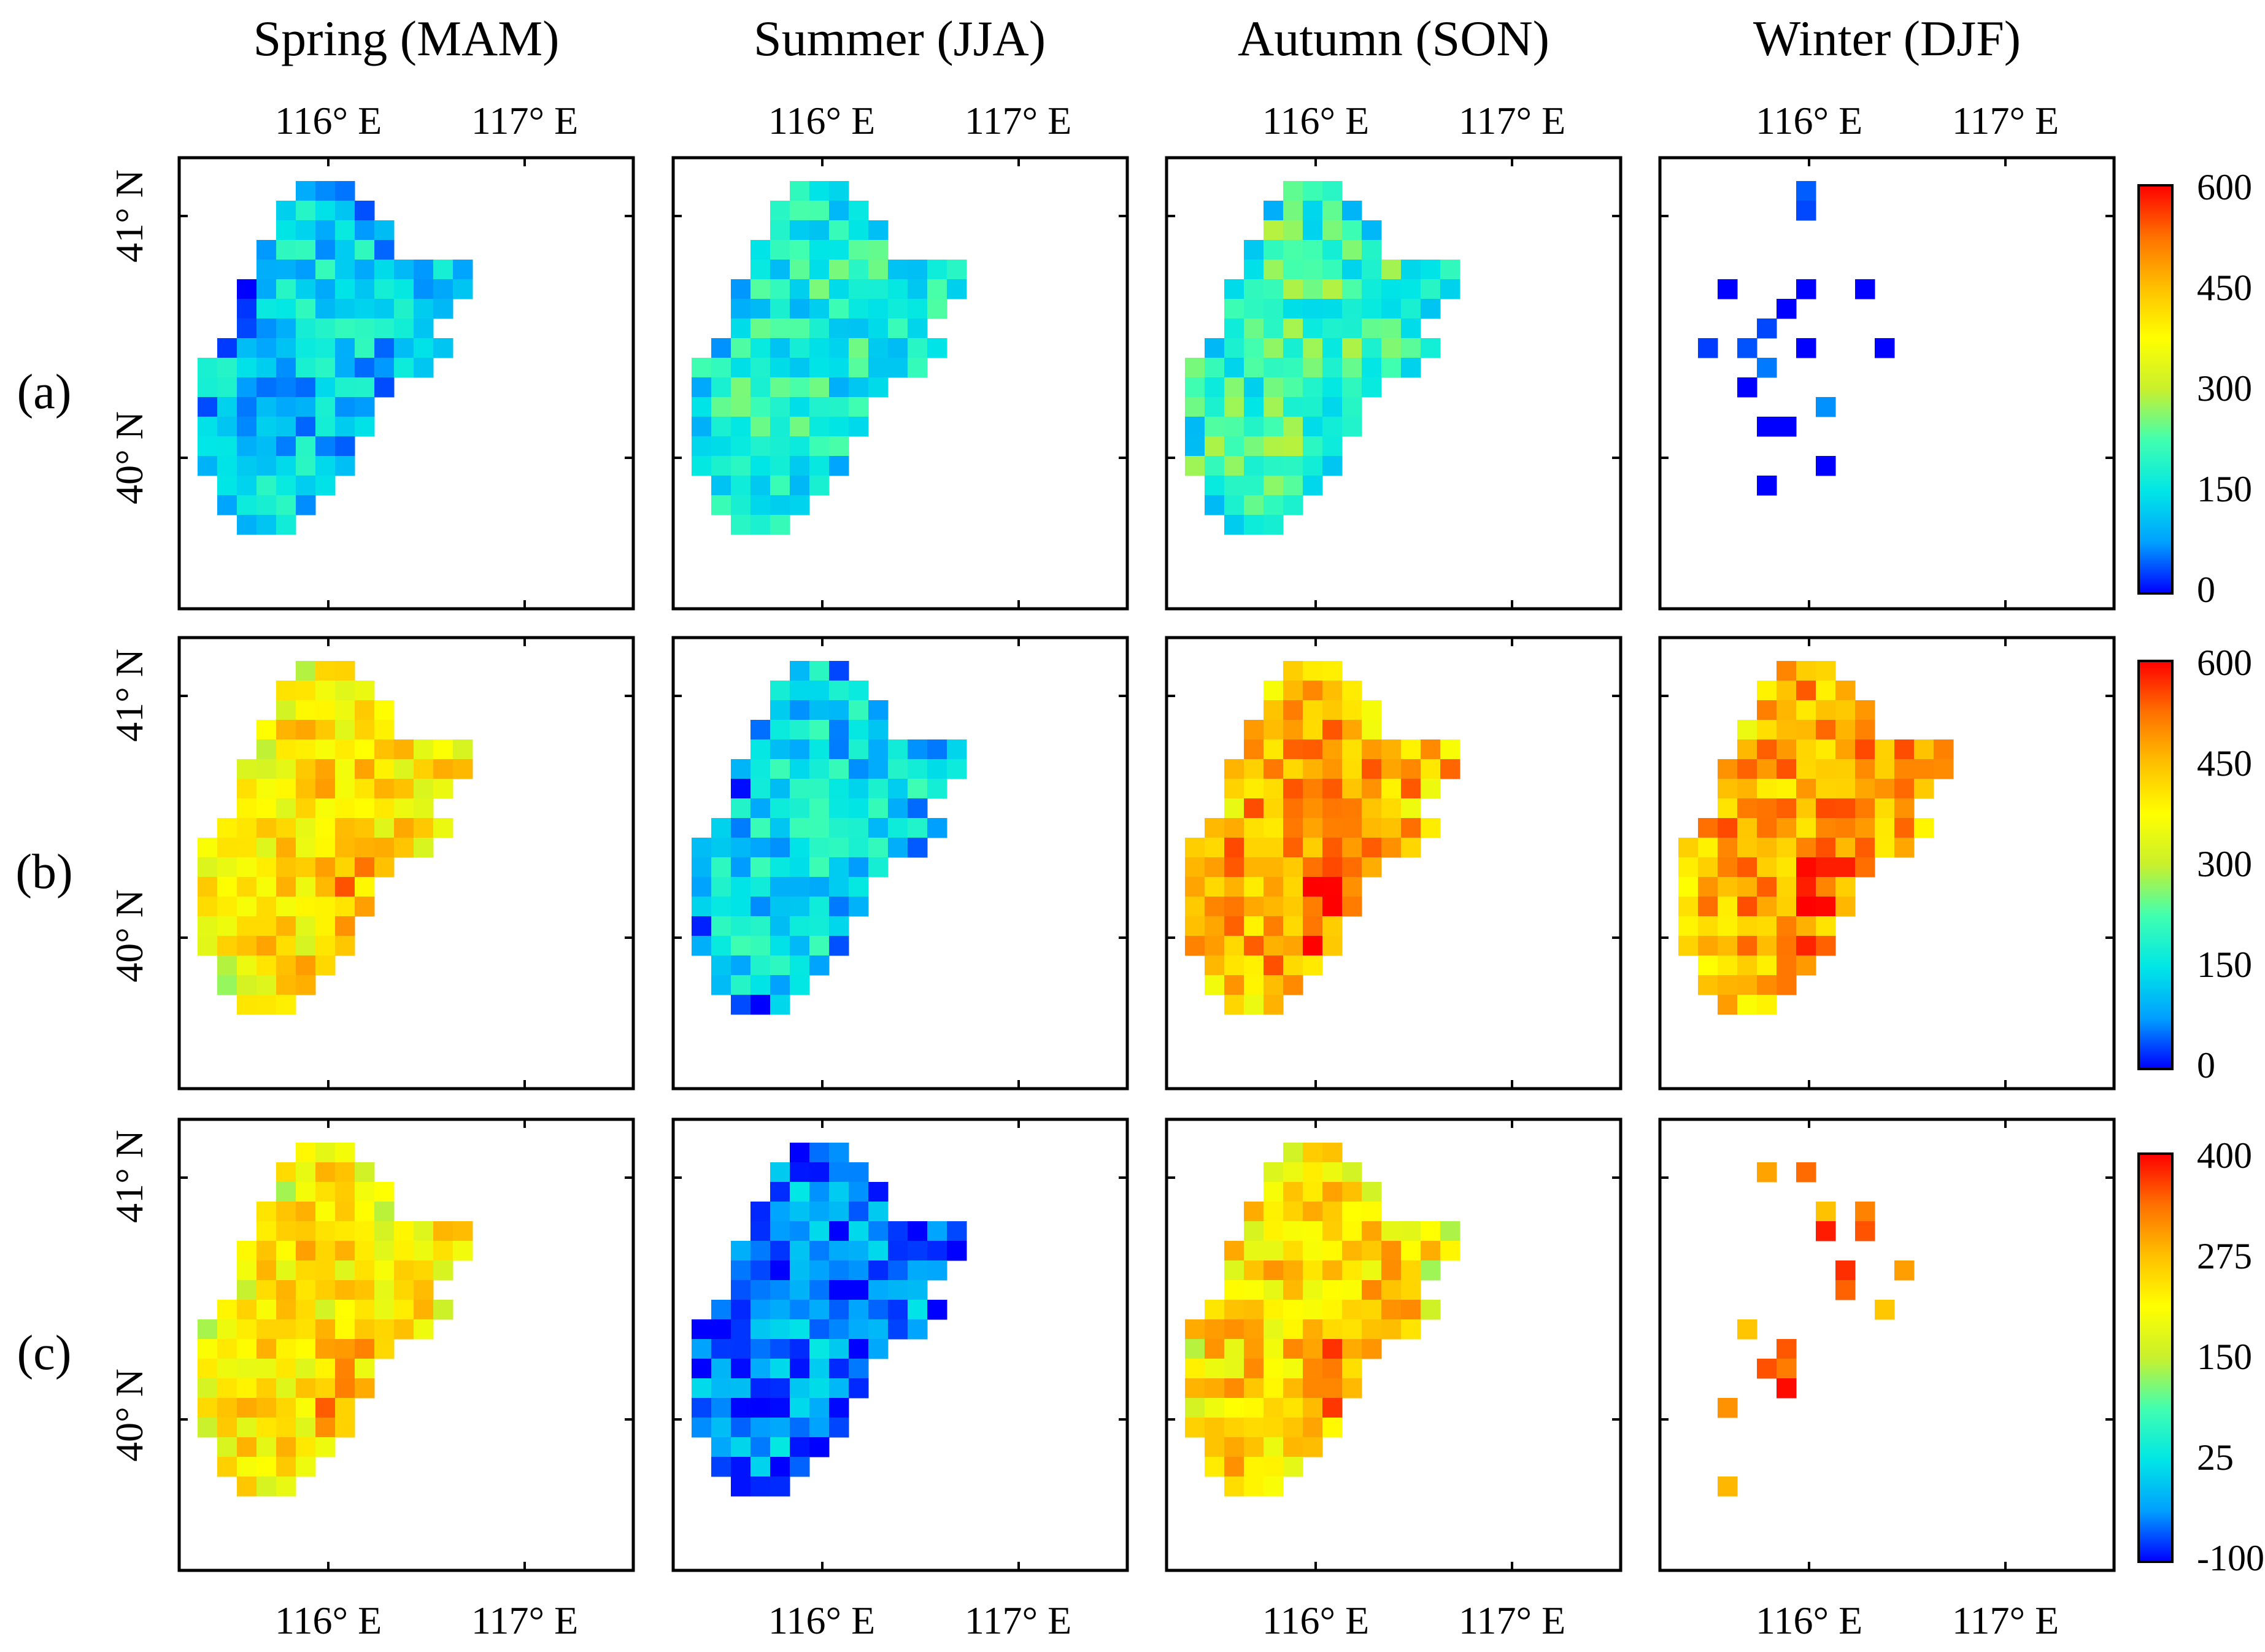 This screenshot has height=1652, width=2265. What do you see at coordinates (2194, 864) in the screenshot?
I see `colorbar-row-b: 600 450 300 150 0` at bounding box center [2194, 864].